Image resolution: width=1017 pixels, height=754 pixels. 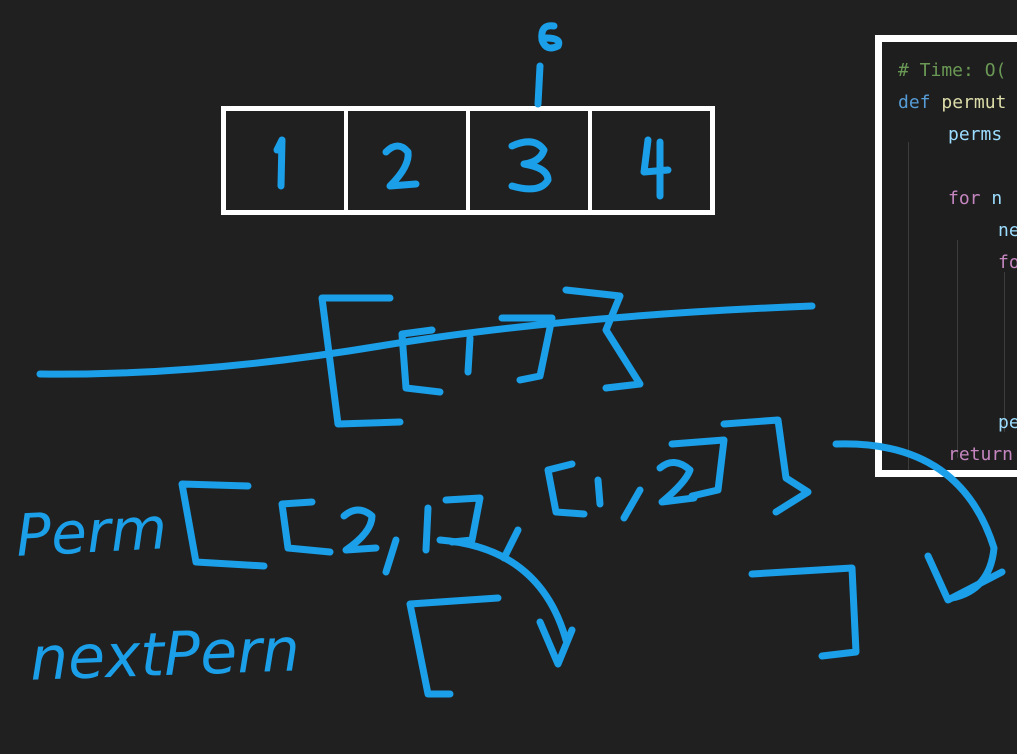 I want to click on outer-bracket-right, so click(x=603, y=339).